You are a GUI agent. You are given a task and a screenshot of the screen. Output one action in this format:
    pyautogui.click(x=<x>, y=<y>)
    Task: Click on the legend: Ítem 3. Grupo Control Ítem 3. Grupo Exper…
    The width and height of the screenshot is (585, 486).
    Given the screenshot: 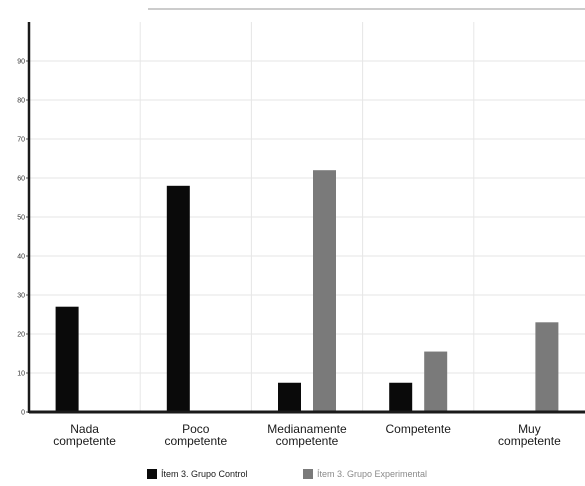 What is the action you would take?
    pyautogui.click(x=287, y=474)
    